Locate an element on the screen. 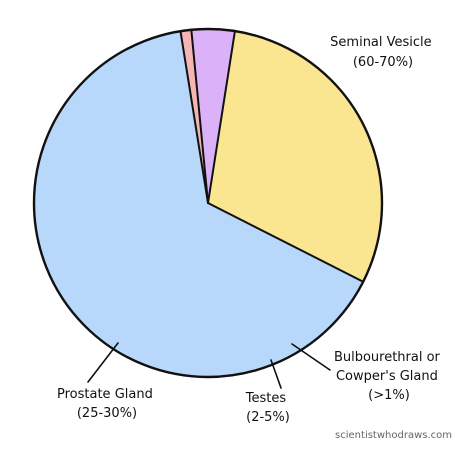  slice-label-prostate-gland: Prostate Gland (25-30%) is located at coordinates (107, 404).